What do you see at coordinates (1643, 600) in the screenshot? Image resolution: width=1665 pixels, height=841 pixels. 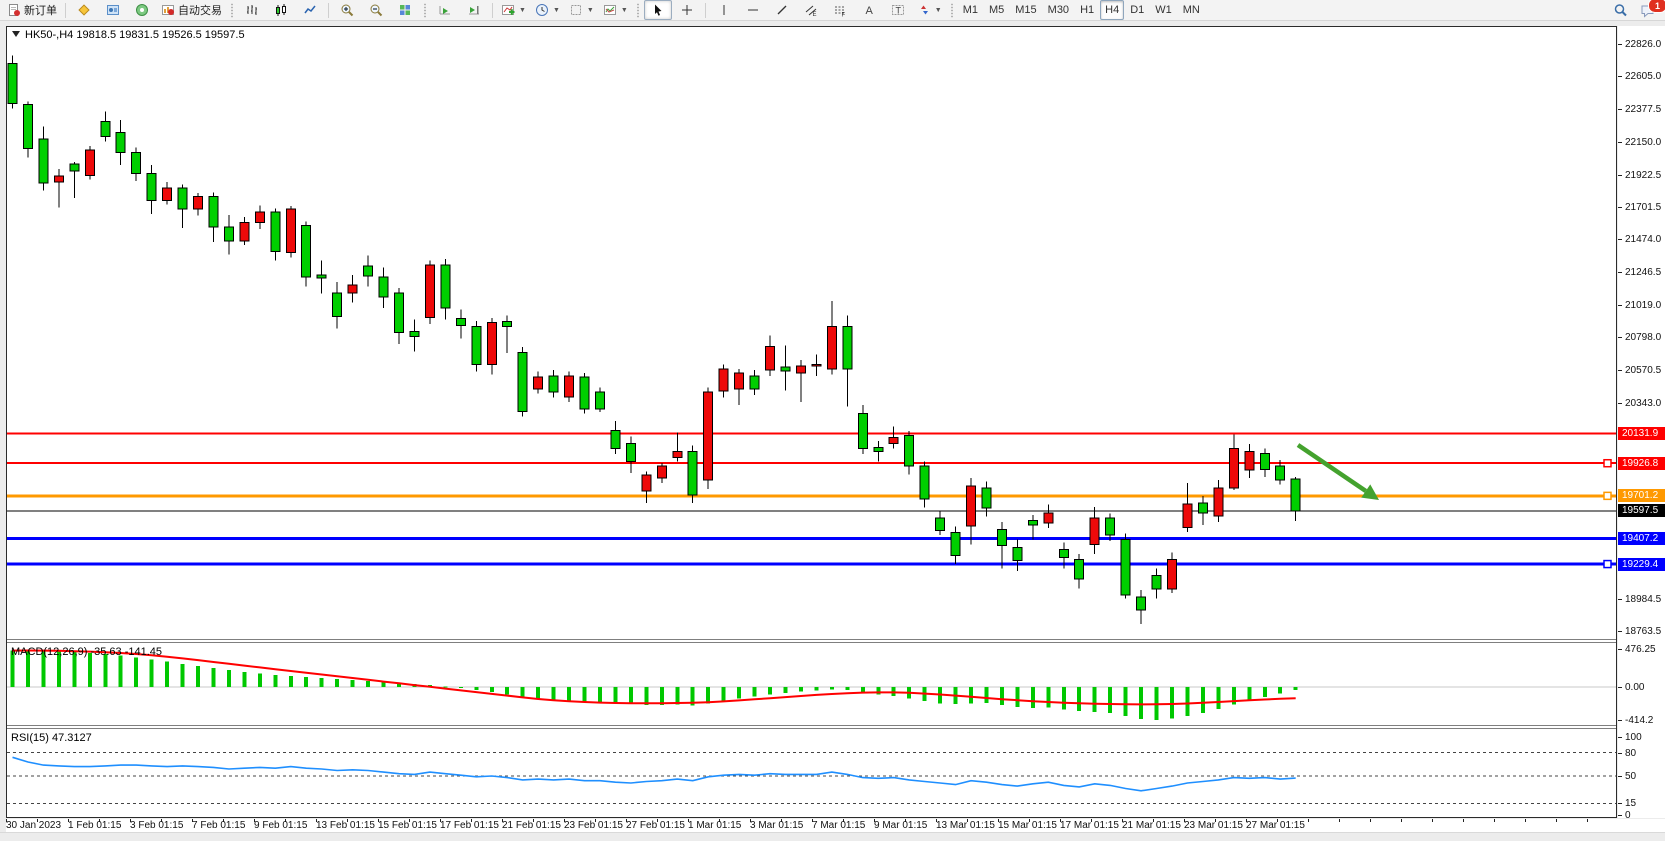 I see `price-axis-tick: 18984.5` at bounding box center [1643, 600].